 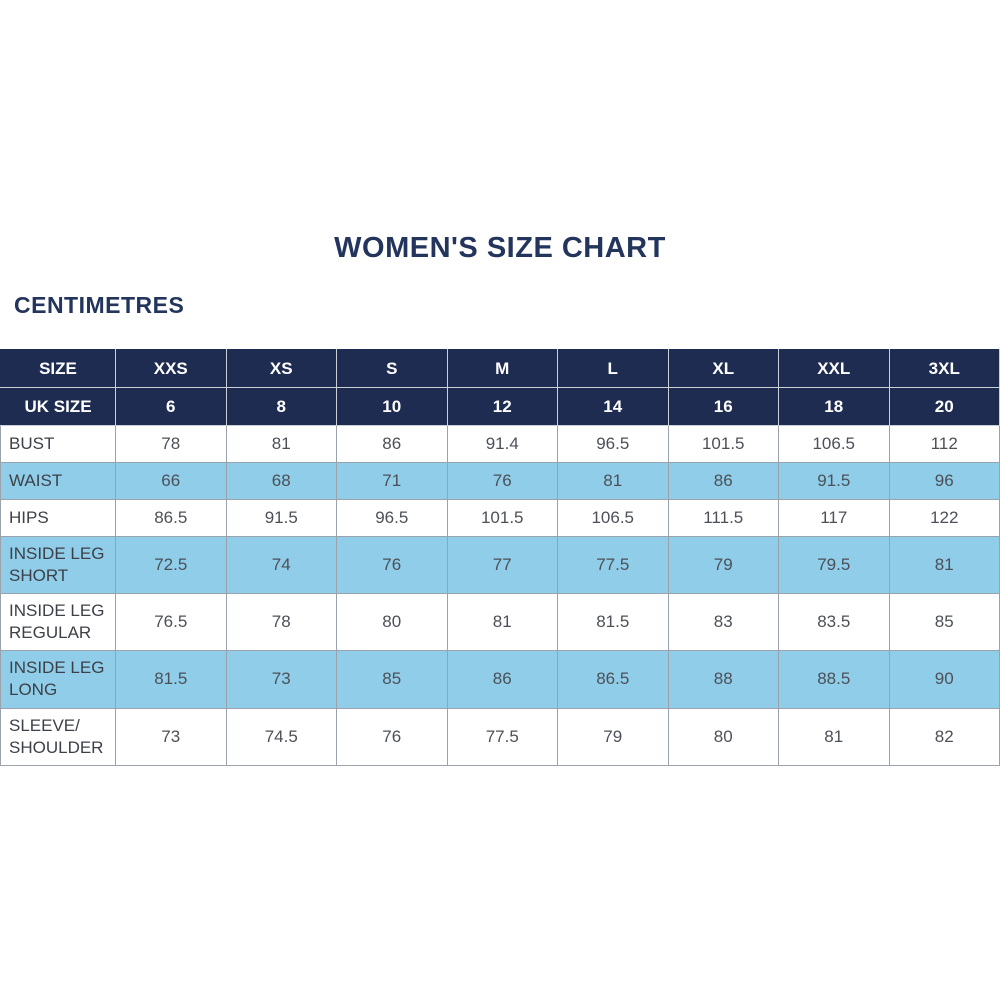 I want to click on uk-size-cell: 10, so click(x=392, y=406).